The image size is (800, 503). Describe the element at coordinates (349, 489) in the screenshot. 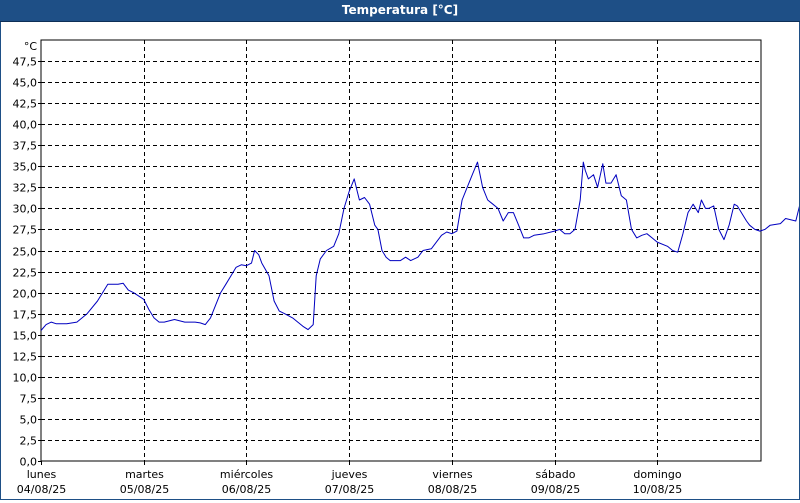

I see `x-tick-date-label: 07/08/25` at that location.